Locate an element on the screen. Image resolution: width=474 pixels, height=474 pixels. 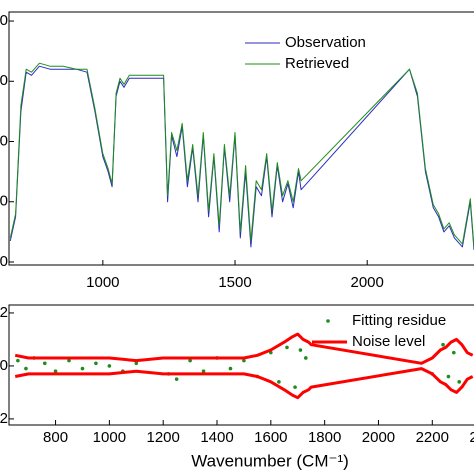
y-tick-label: 300 is located at coordinates (4, 20).